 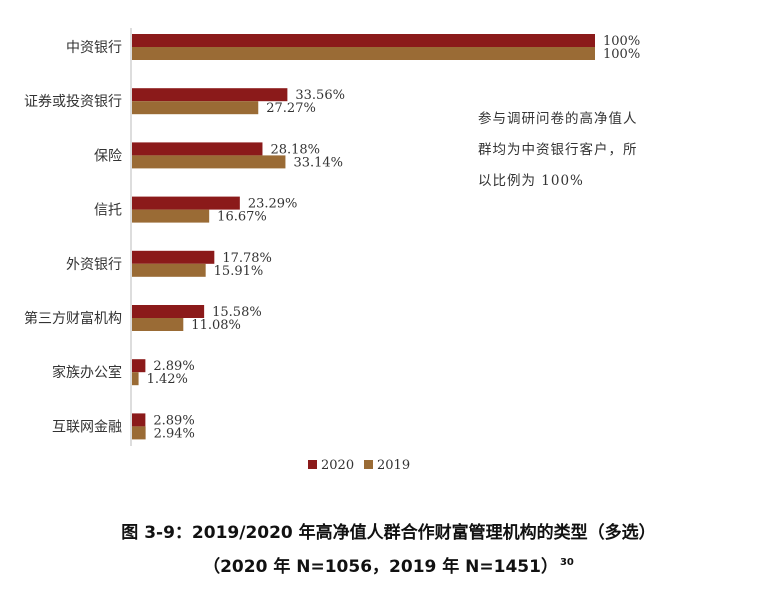 I want to click on value-label-2020: 100%, so click(x=621, y=41).